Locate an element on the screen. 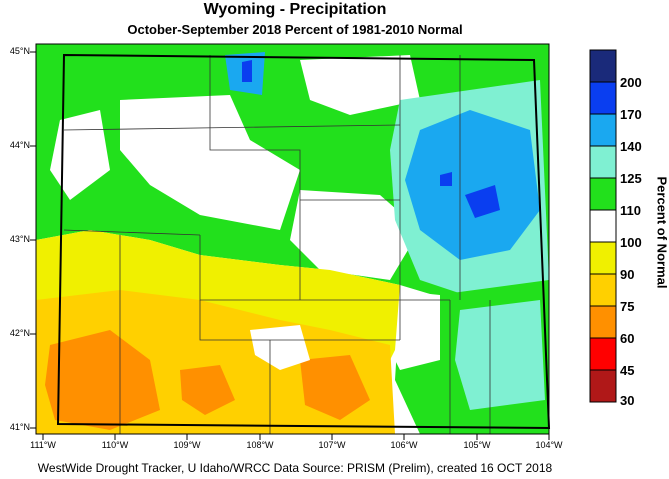 The height and width of the screenshot is (479, 669). colorbar-label-45: 45 is located at coordinates (627, 370).